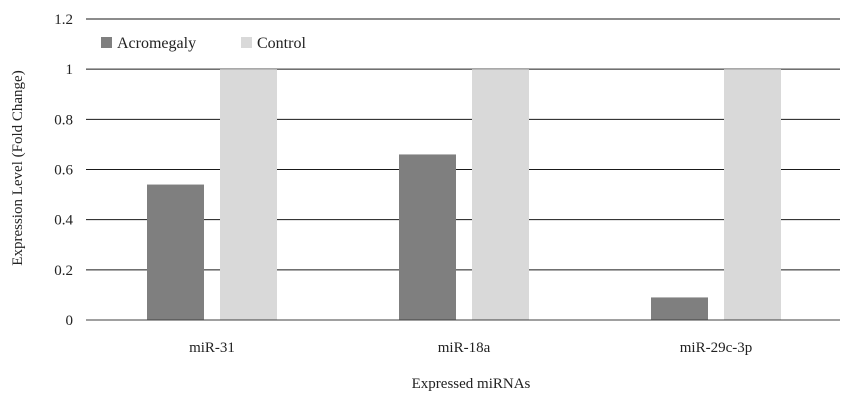  I want to click on y-tick-label: 0.8, so click(63, 120).